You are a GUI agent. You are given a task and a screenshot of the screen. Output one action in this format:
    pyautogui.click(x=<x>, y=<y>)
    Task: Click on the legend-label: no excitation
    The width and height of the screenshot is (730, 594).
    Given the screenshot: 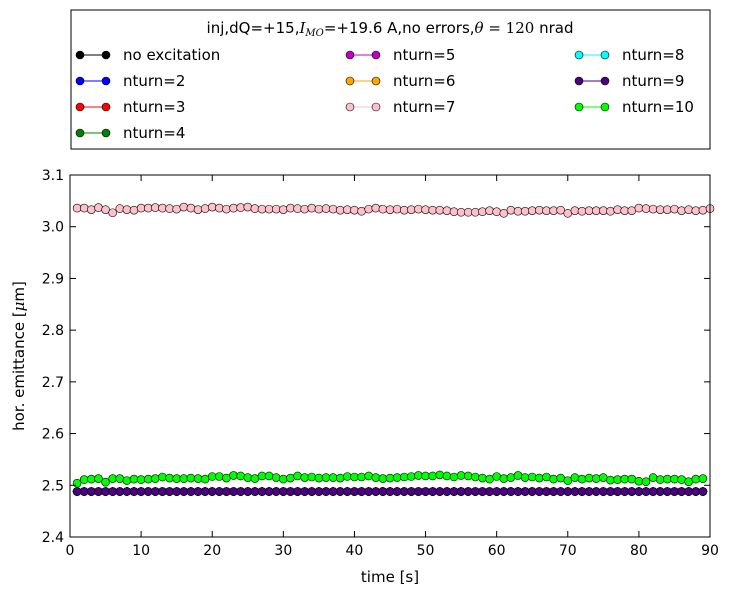 What is the action you would take?
    pyautogui.click(x=171, y=55)
    